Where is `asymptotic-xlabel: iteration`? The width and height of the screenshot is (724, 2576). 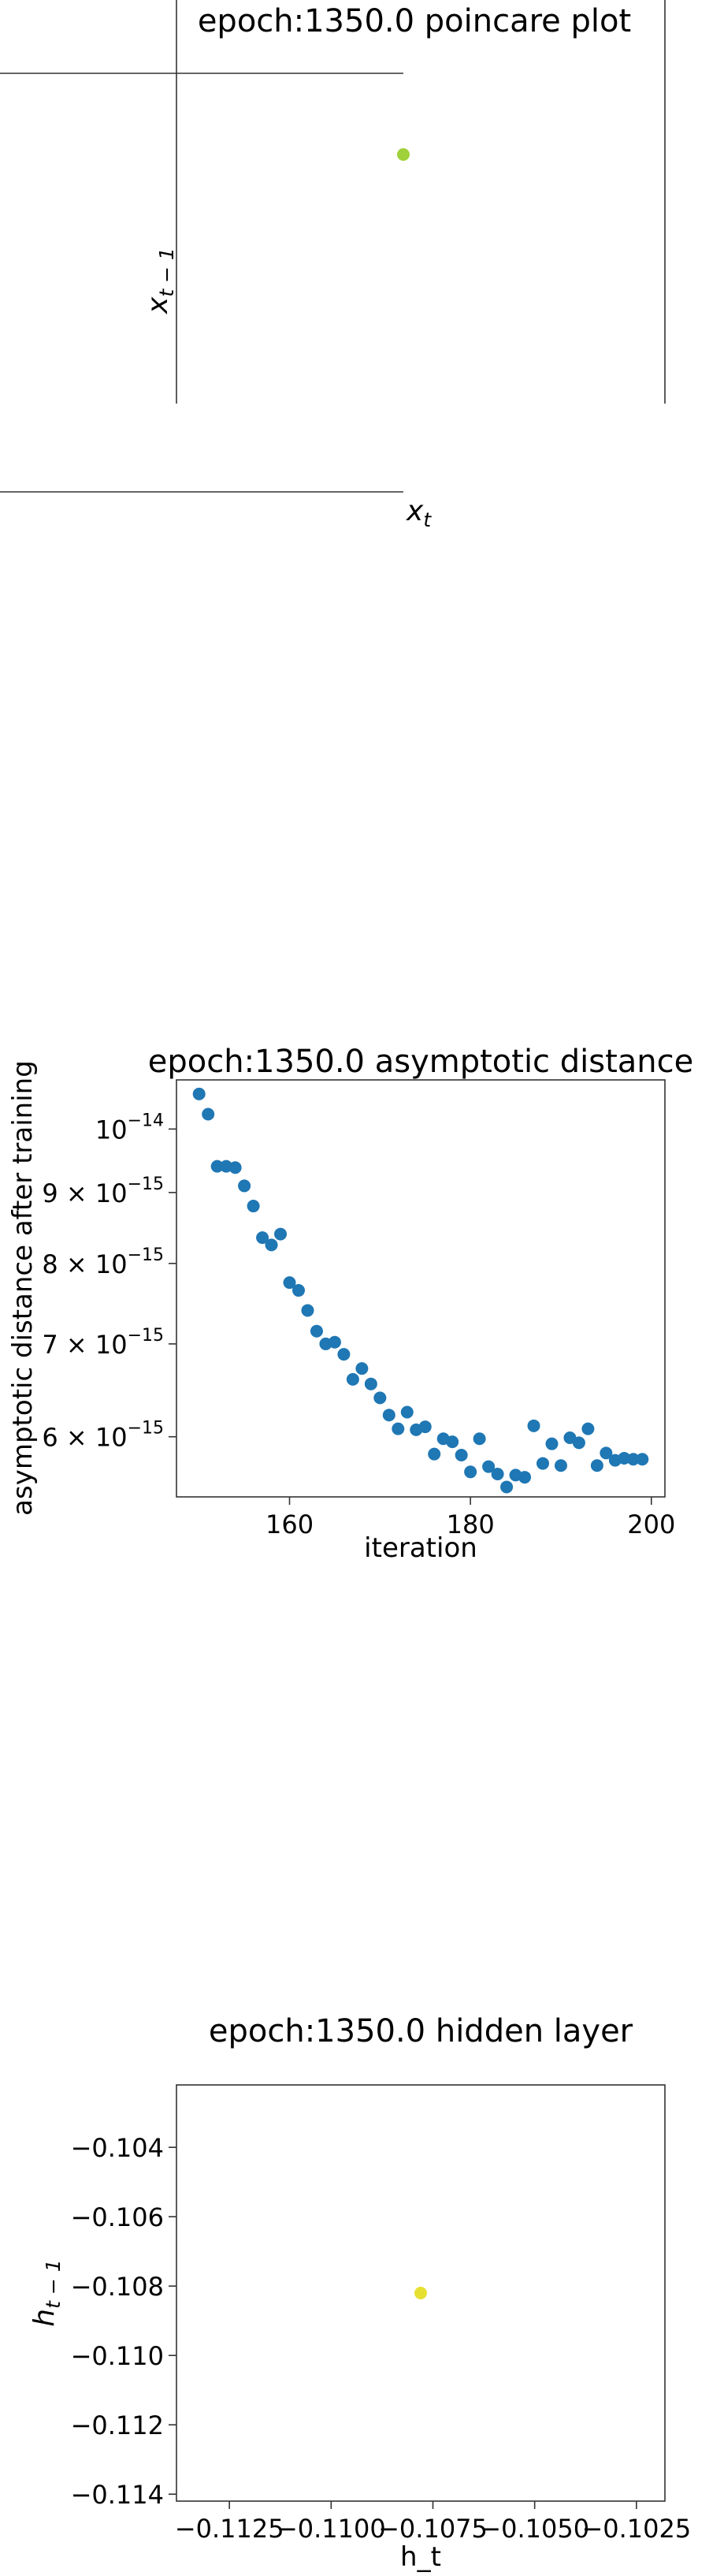
asymptotic-xlabel: iteration is located at coordinates (420, 1548).